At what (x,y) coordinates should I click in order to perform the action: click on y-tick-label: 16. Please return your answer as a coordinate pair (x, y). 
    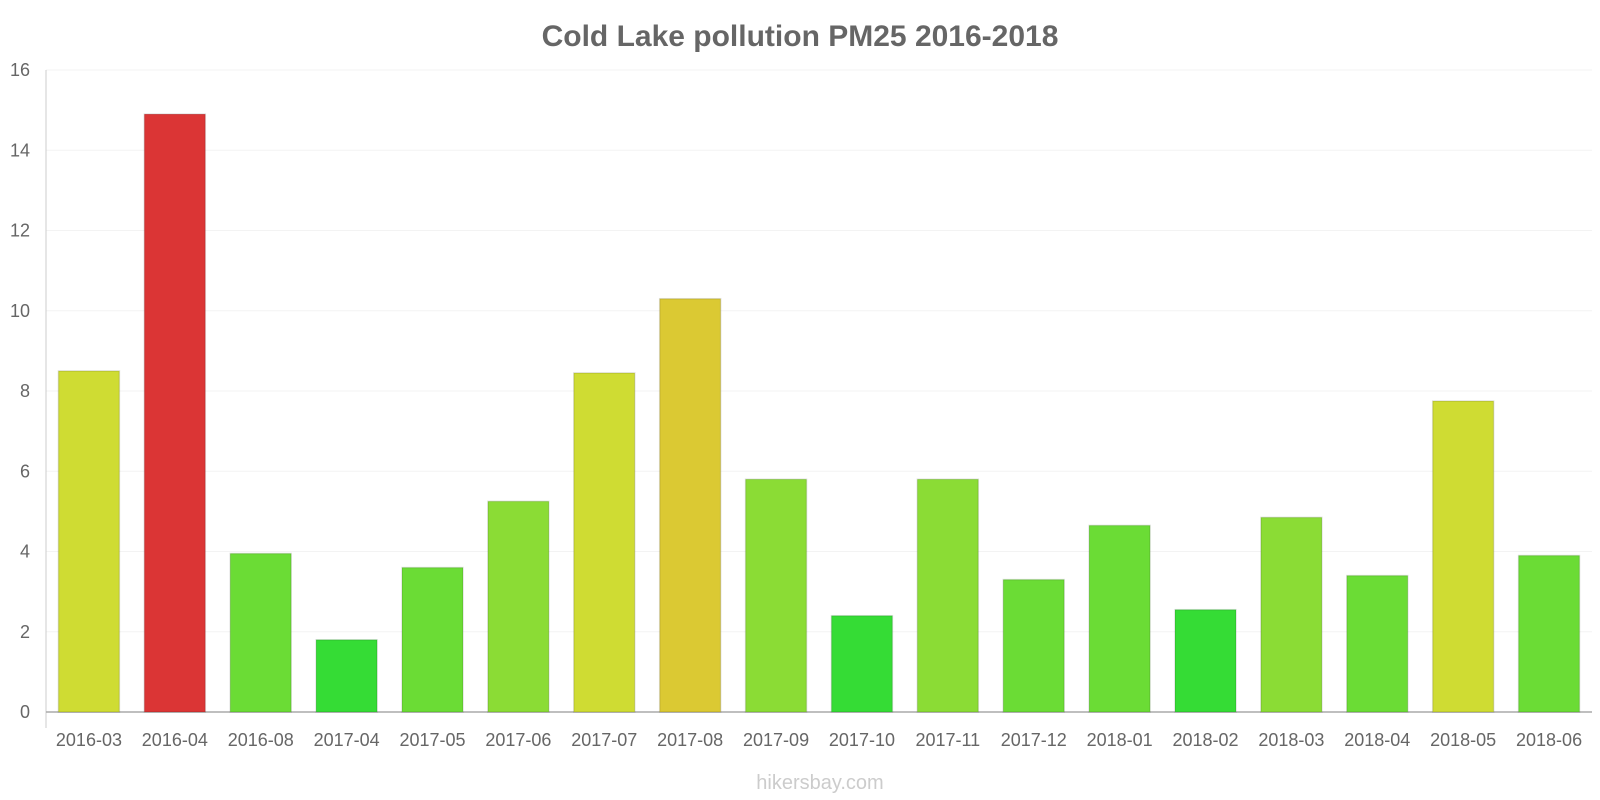
    Looking at the image, I should click on (20, 70).